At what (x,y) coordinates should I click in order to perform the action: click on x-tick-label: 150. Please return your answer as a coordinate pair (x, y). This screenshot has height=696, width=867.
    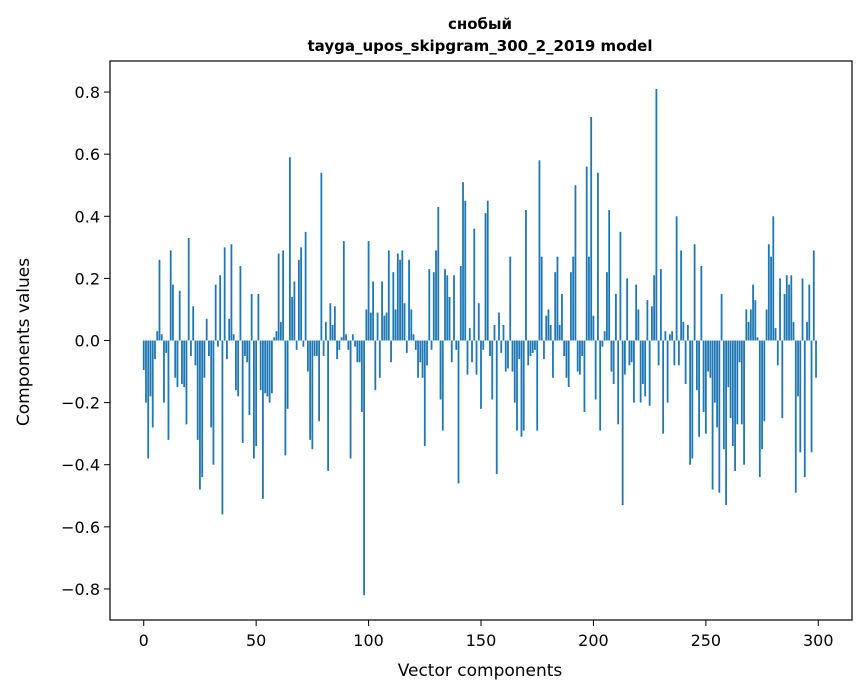
    Looking at the image, I should click on (481, 640).